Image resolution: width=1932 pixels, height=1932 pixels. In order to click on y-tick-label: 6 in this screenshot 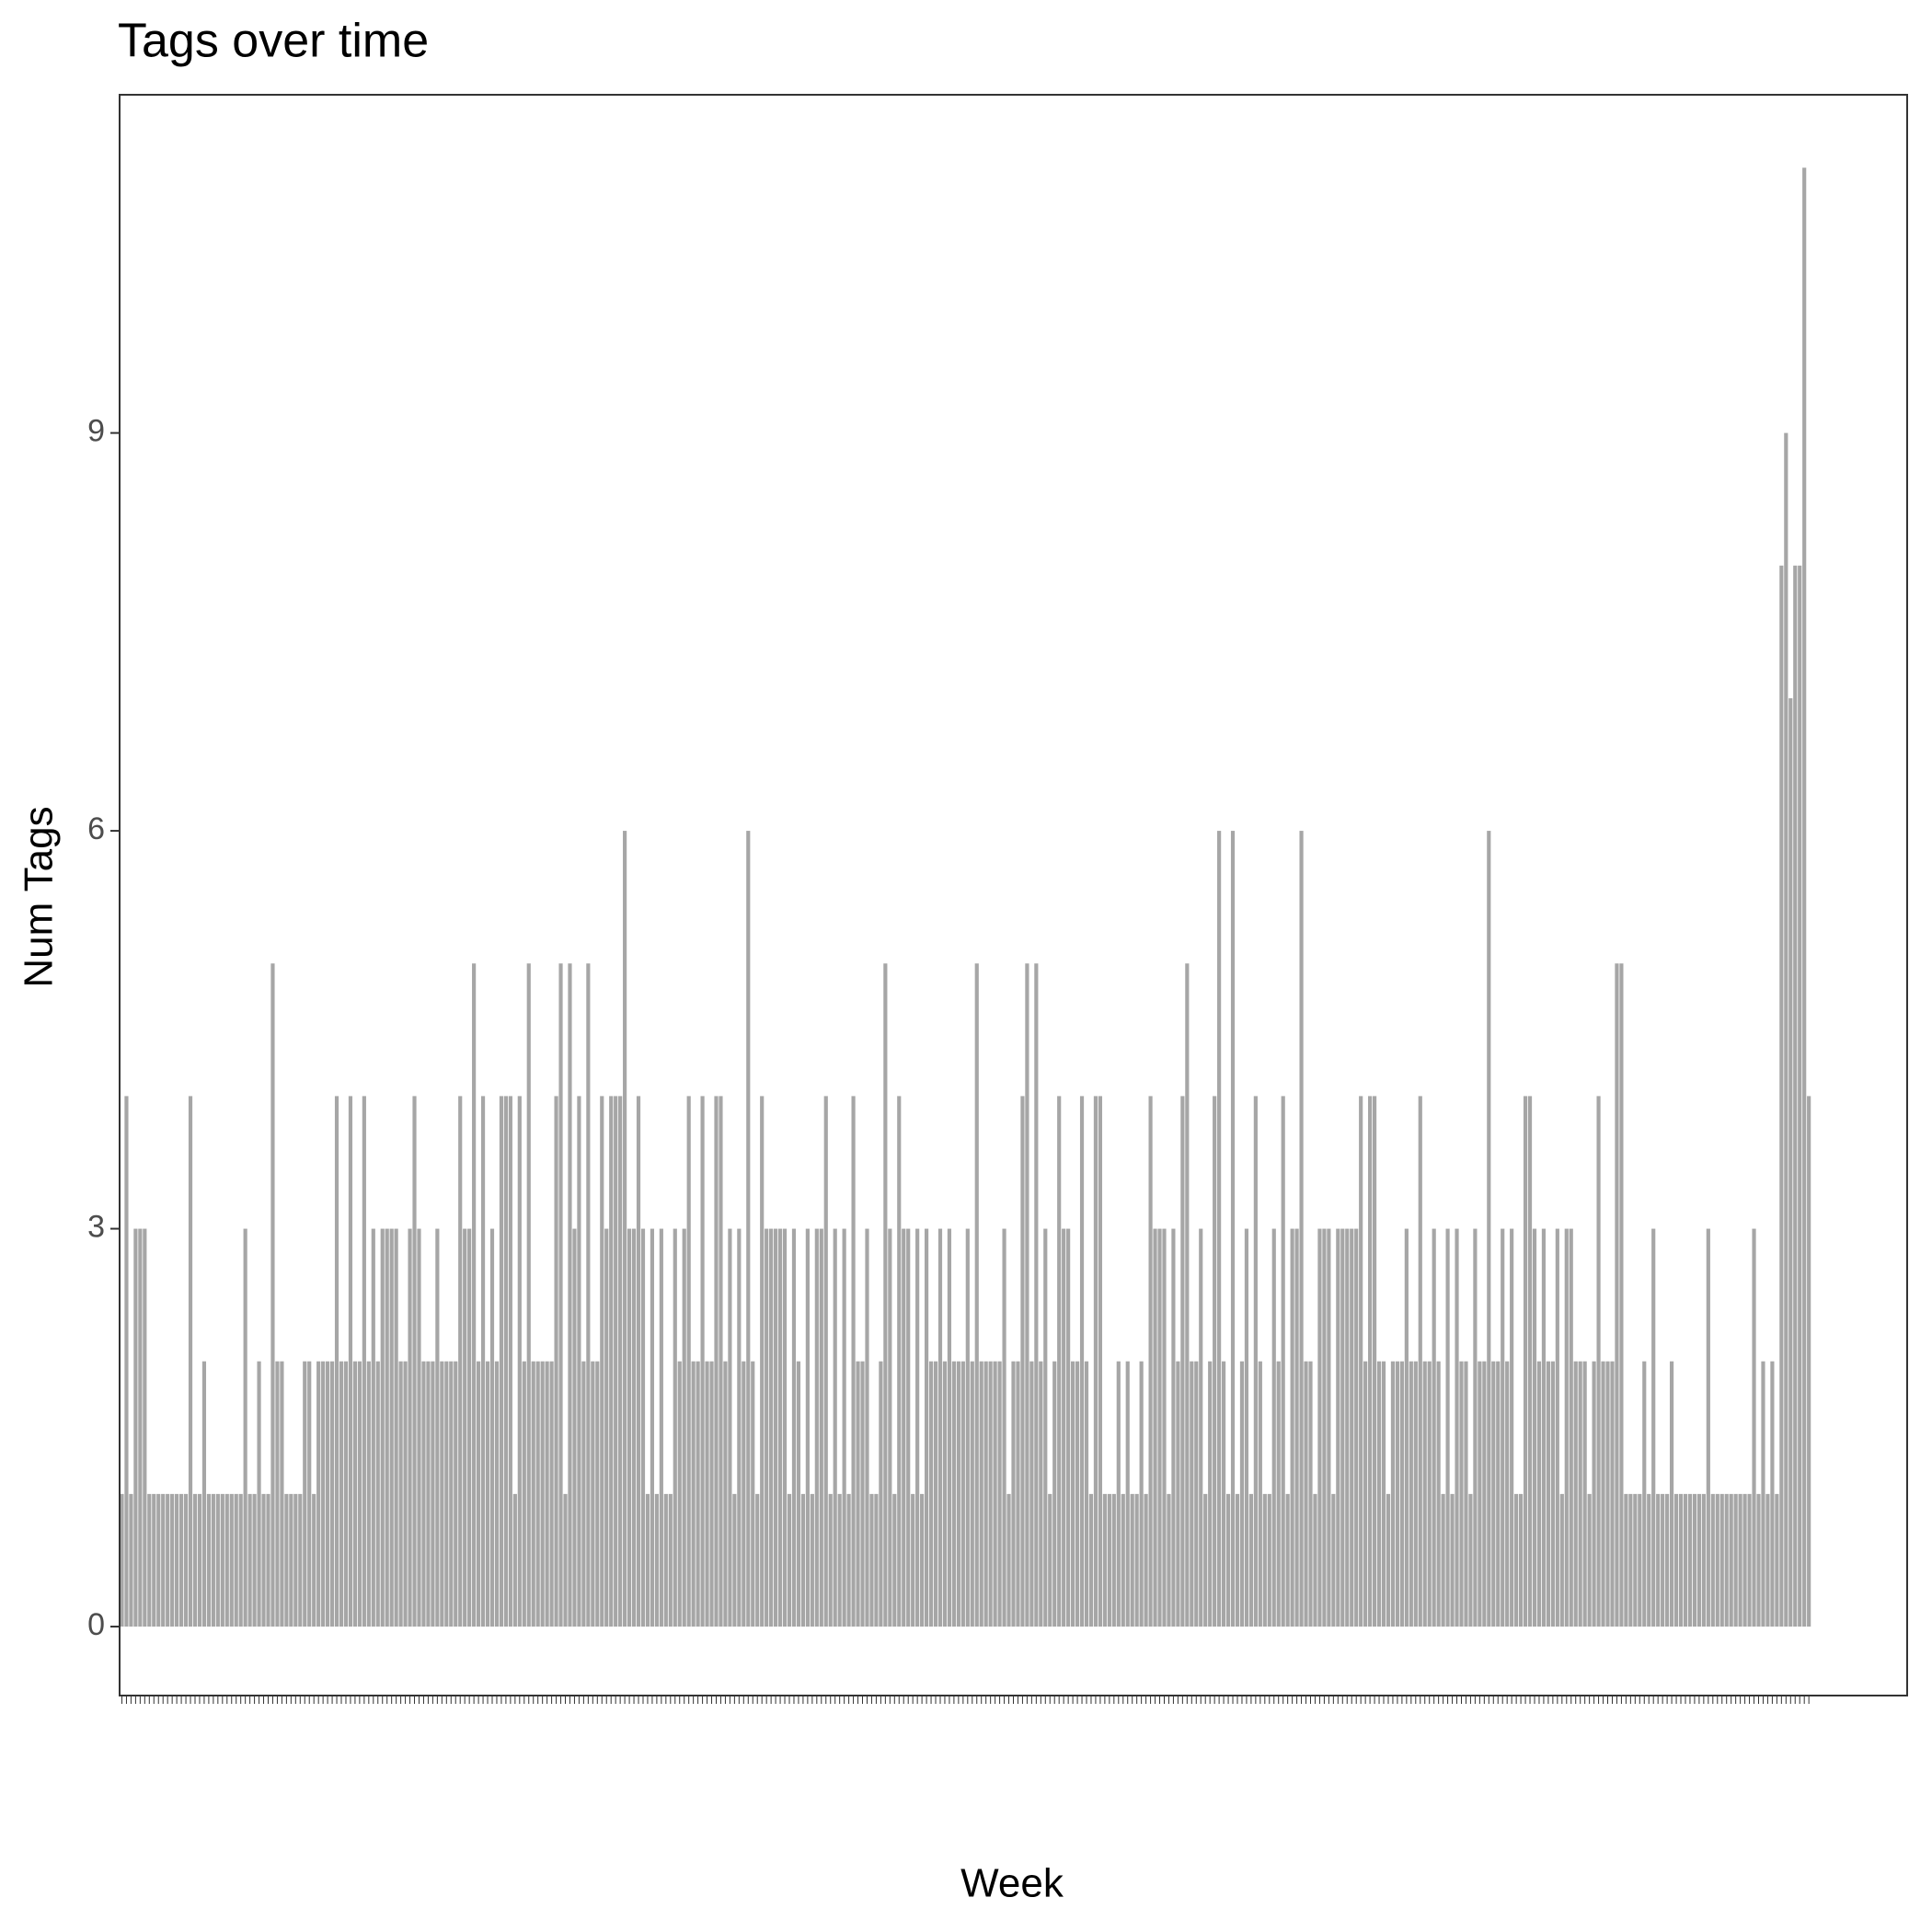, I will do `click(96, 828)`.